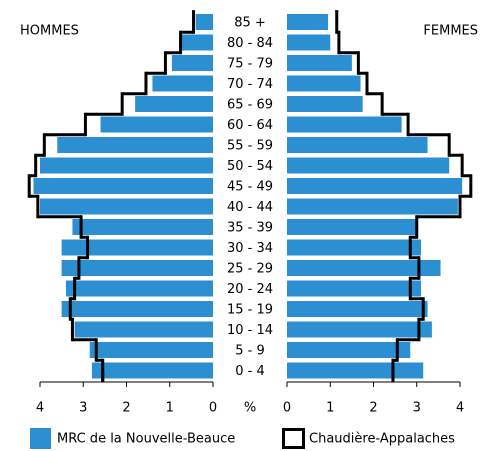  I want to click on left-label: HOMMES, so click(49, 31).